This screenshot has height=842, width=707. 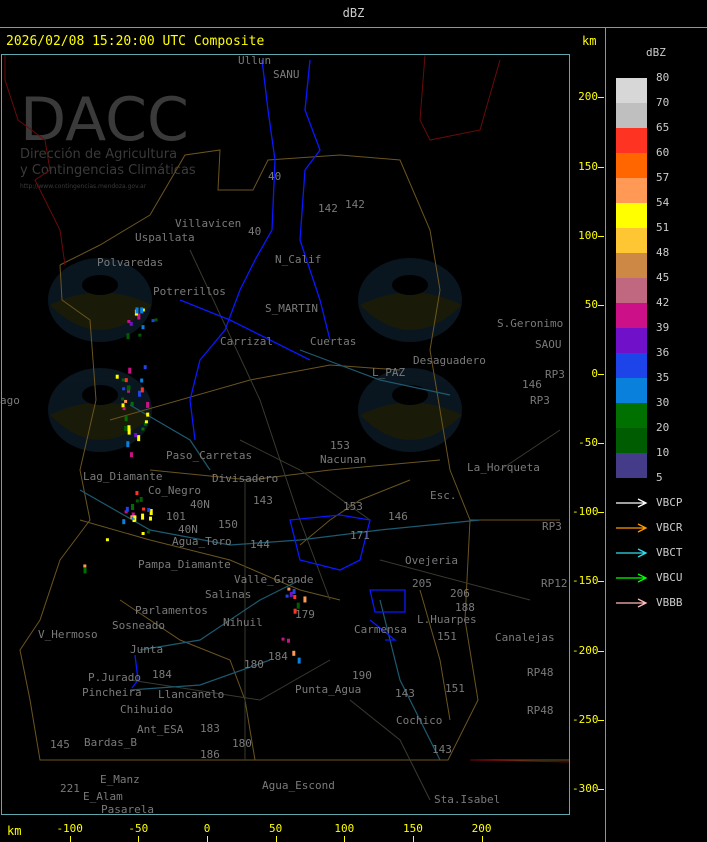 What do you see at coordinates (340, 445) in the screenshot?
I see `route-number-label: 153` at bounding box center [340, 445].